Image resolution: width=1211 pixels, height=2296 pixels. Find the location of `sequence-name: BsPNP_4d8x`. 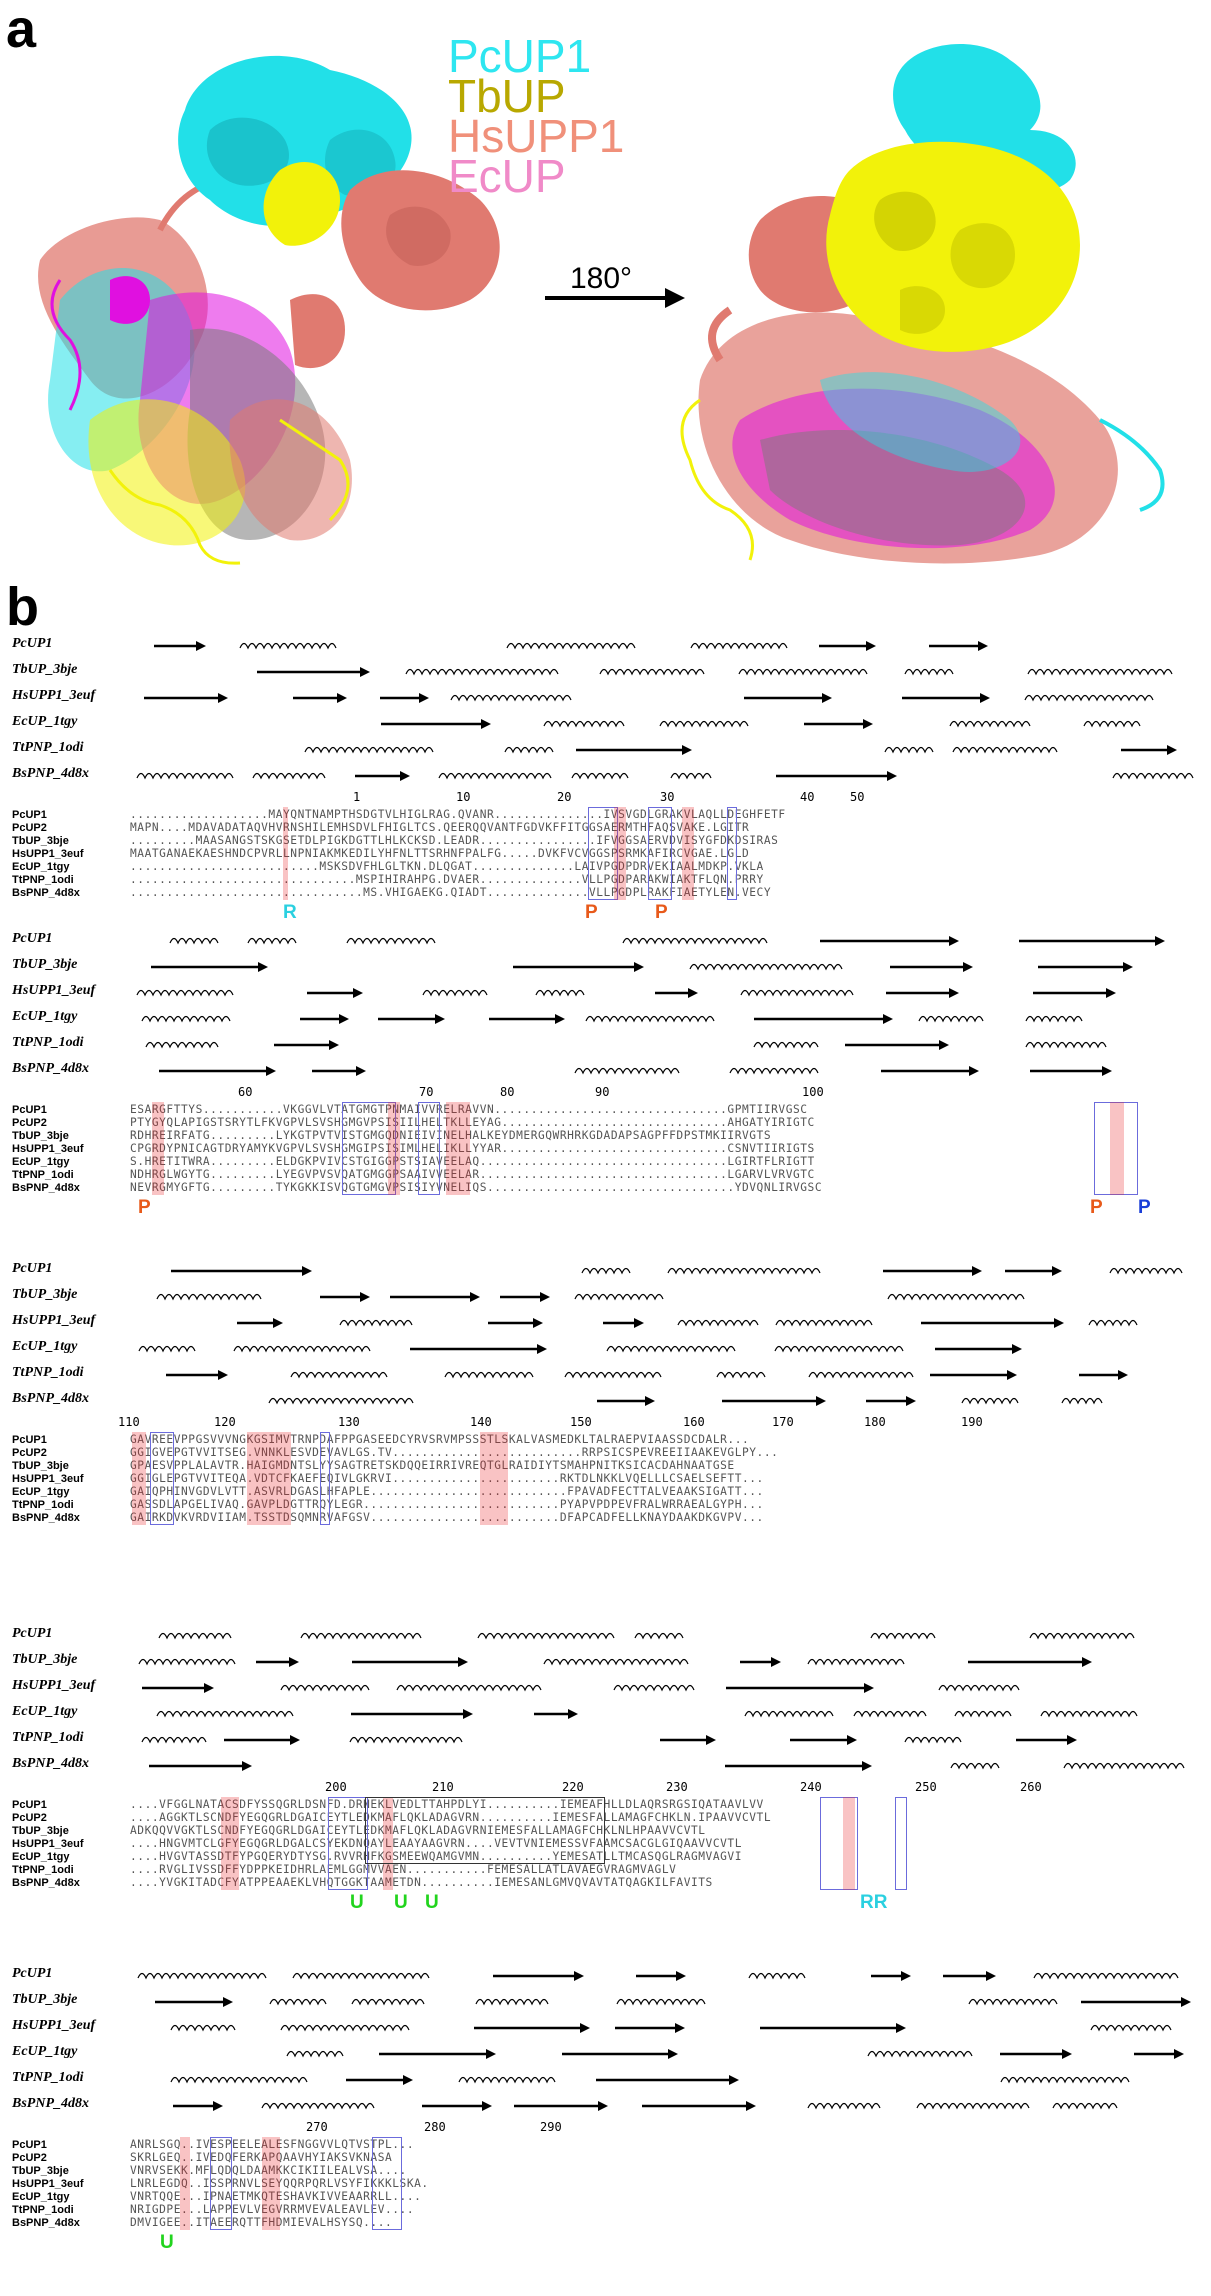

sequence-name: BsPNP_4d8x is located at coordinates (46, 1188).